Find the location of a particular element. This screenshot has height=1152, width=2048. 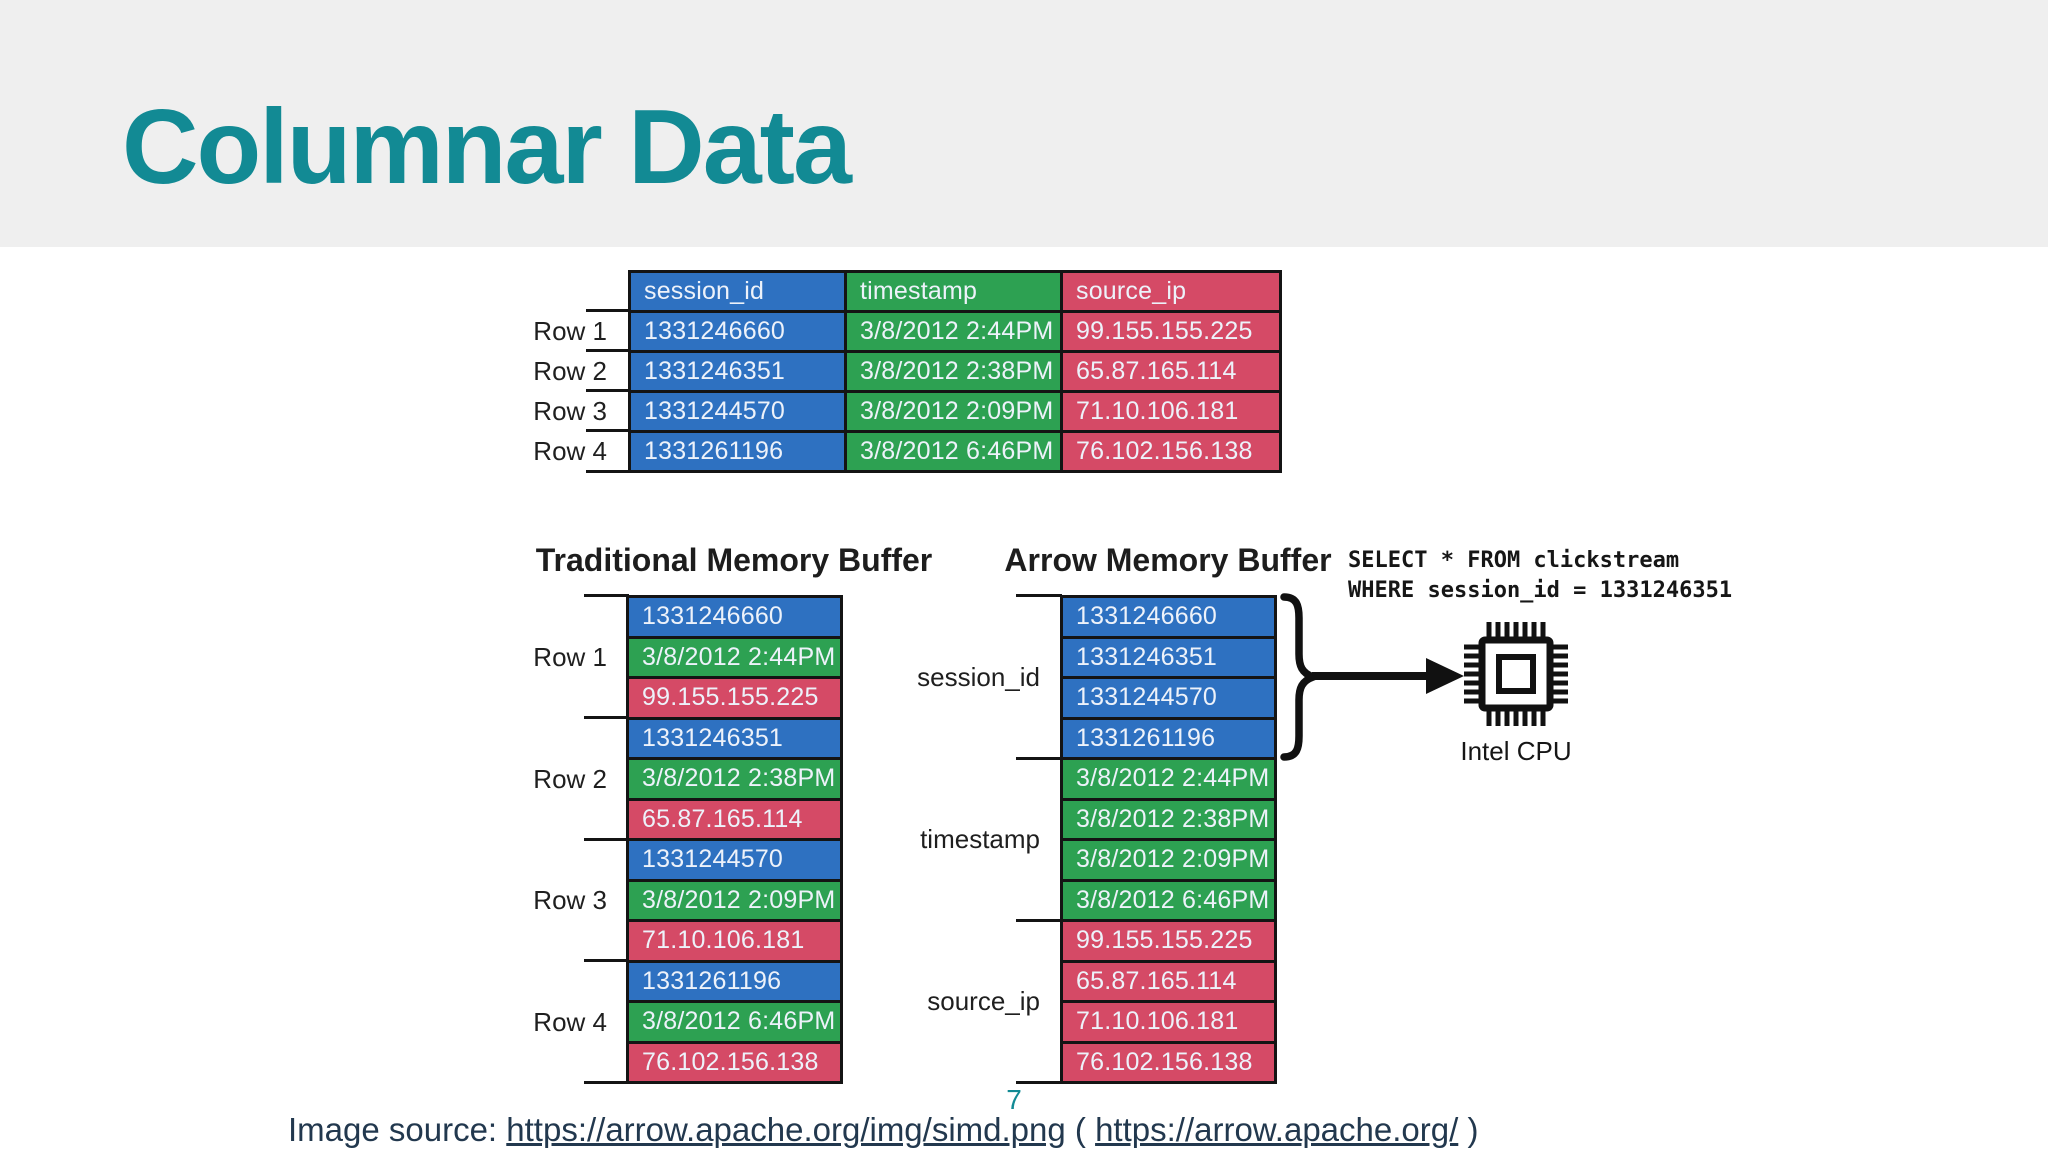

traditional-buffer-title: Traditional Memory Buffer is located at coordinates (734, 560).